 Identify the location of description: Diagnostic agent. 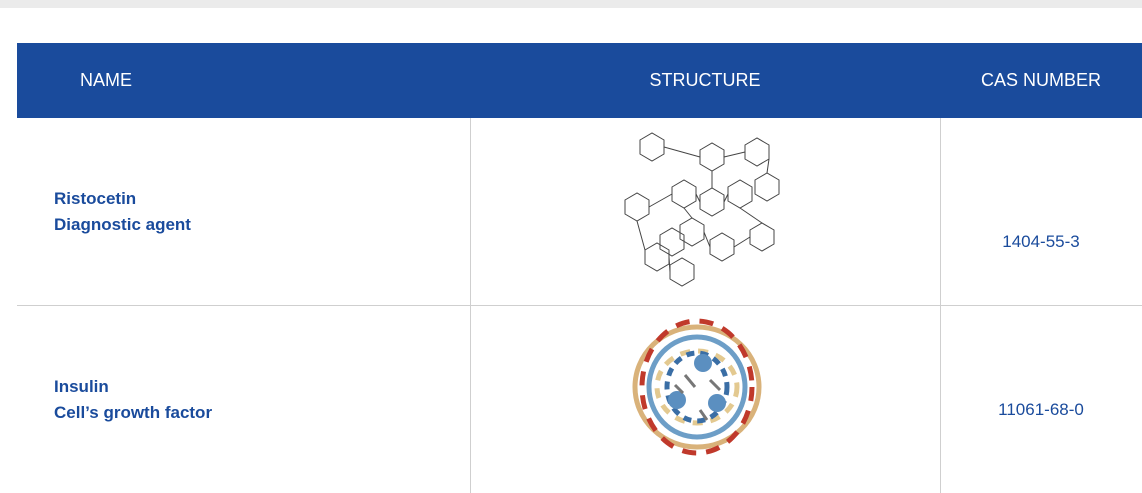
(122, 224).